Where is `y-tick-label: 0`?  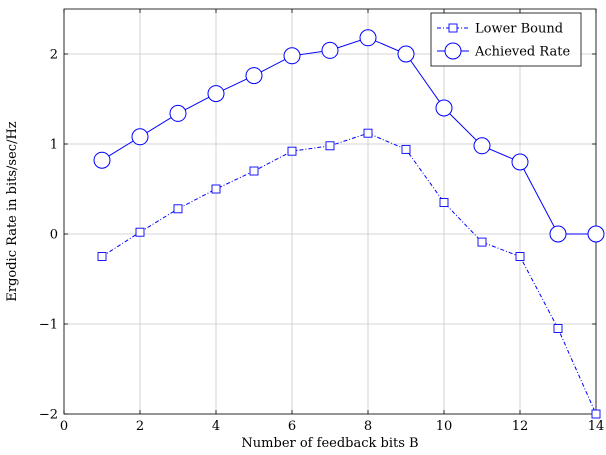
y-tick-label: 0 is located at coordinates (54, 235).